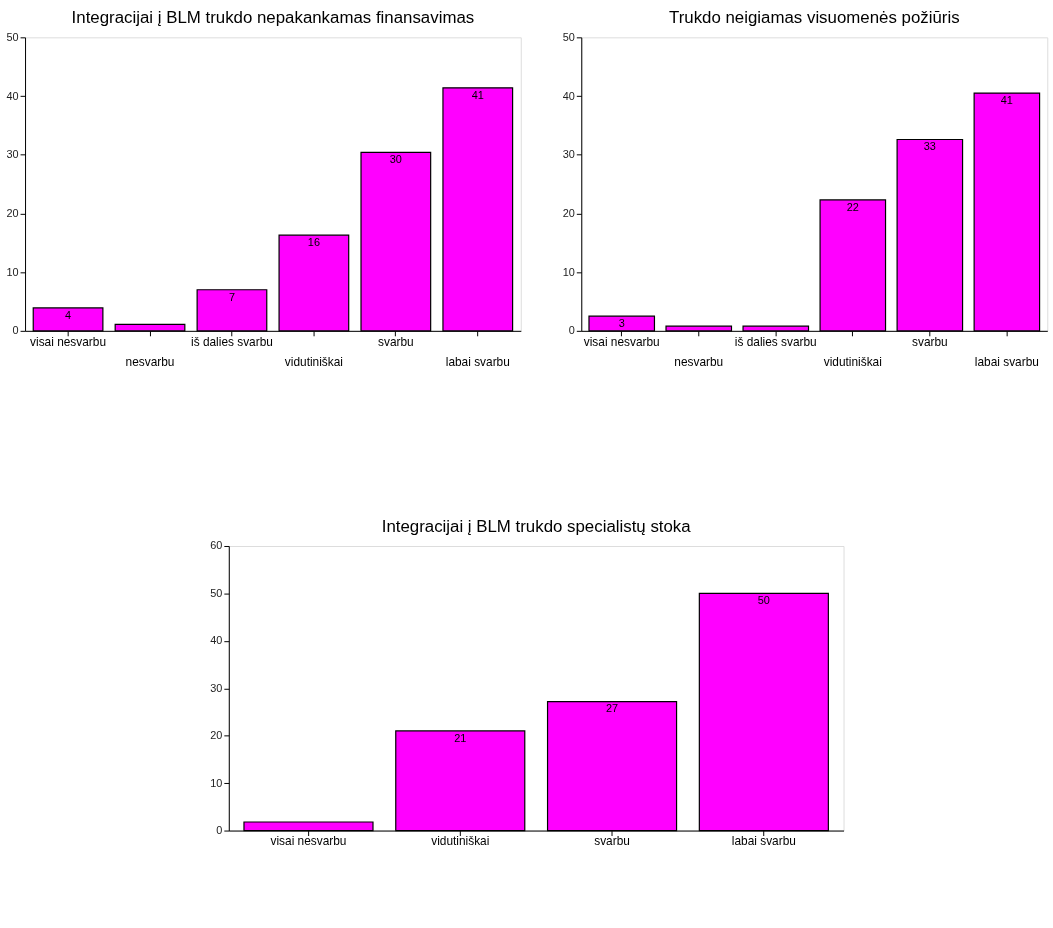 Image resolution: width=1053 pixels, height=928 pixels. What do you see at coordinates (395, 159) in the screenshot?
I see `data-label: 30` at bounding box center [395, 159].